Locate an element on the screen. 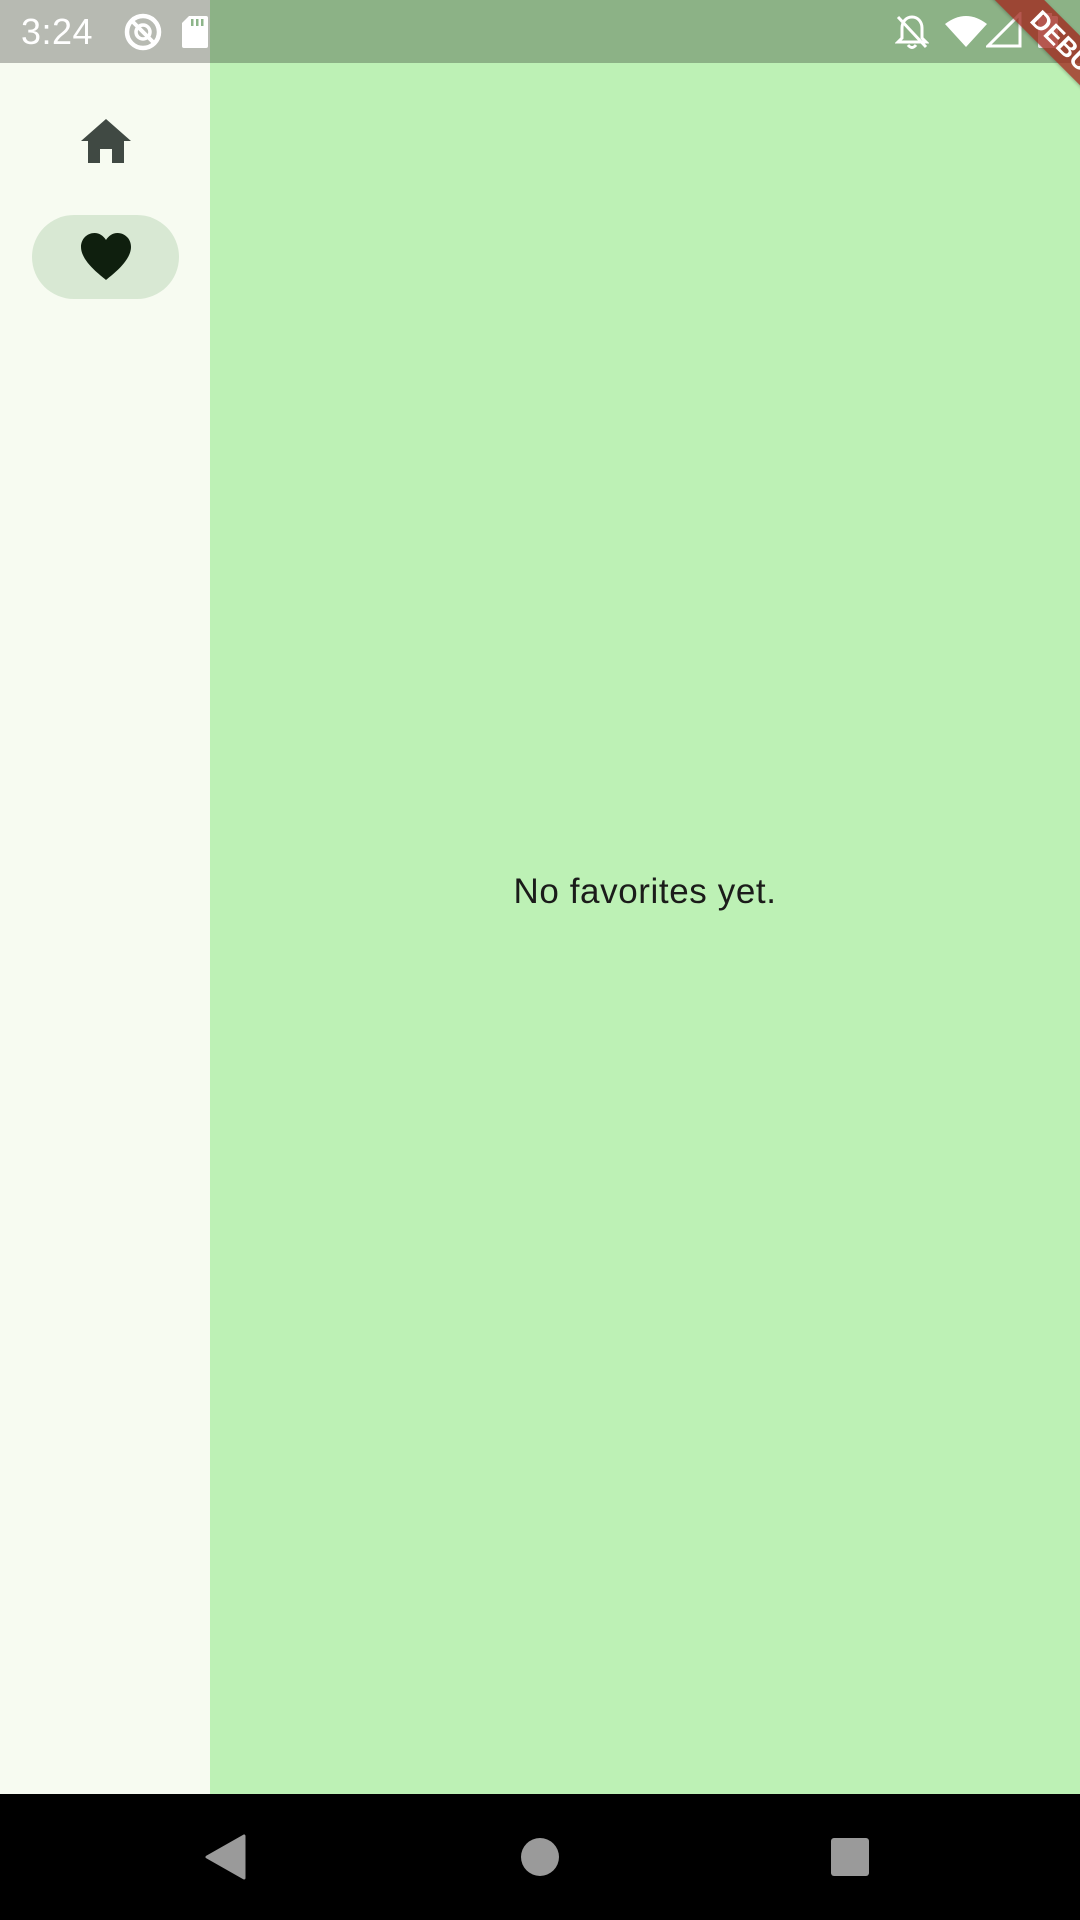 This screenshot has width=1080, height=1920. rail-item-favorites is located at coordinates (105, 257).